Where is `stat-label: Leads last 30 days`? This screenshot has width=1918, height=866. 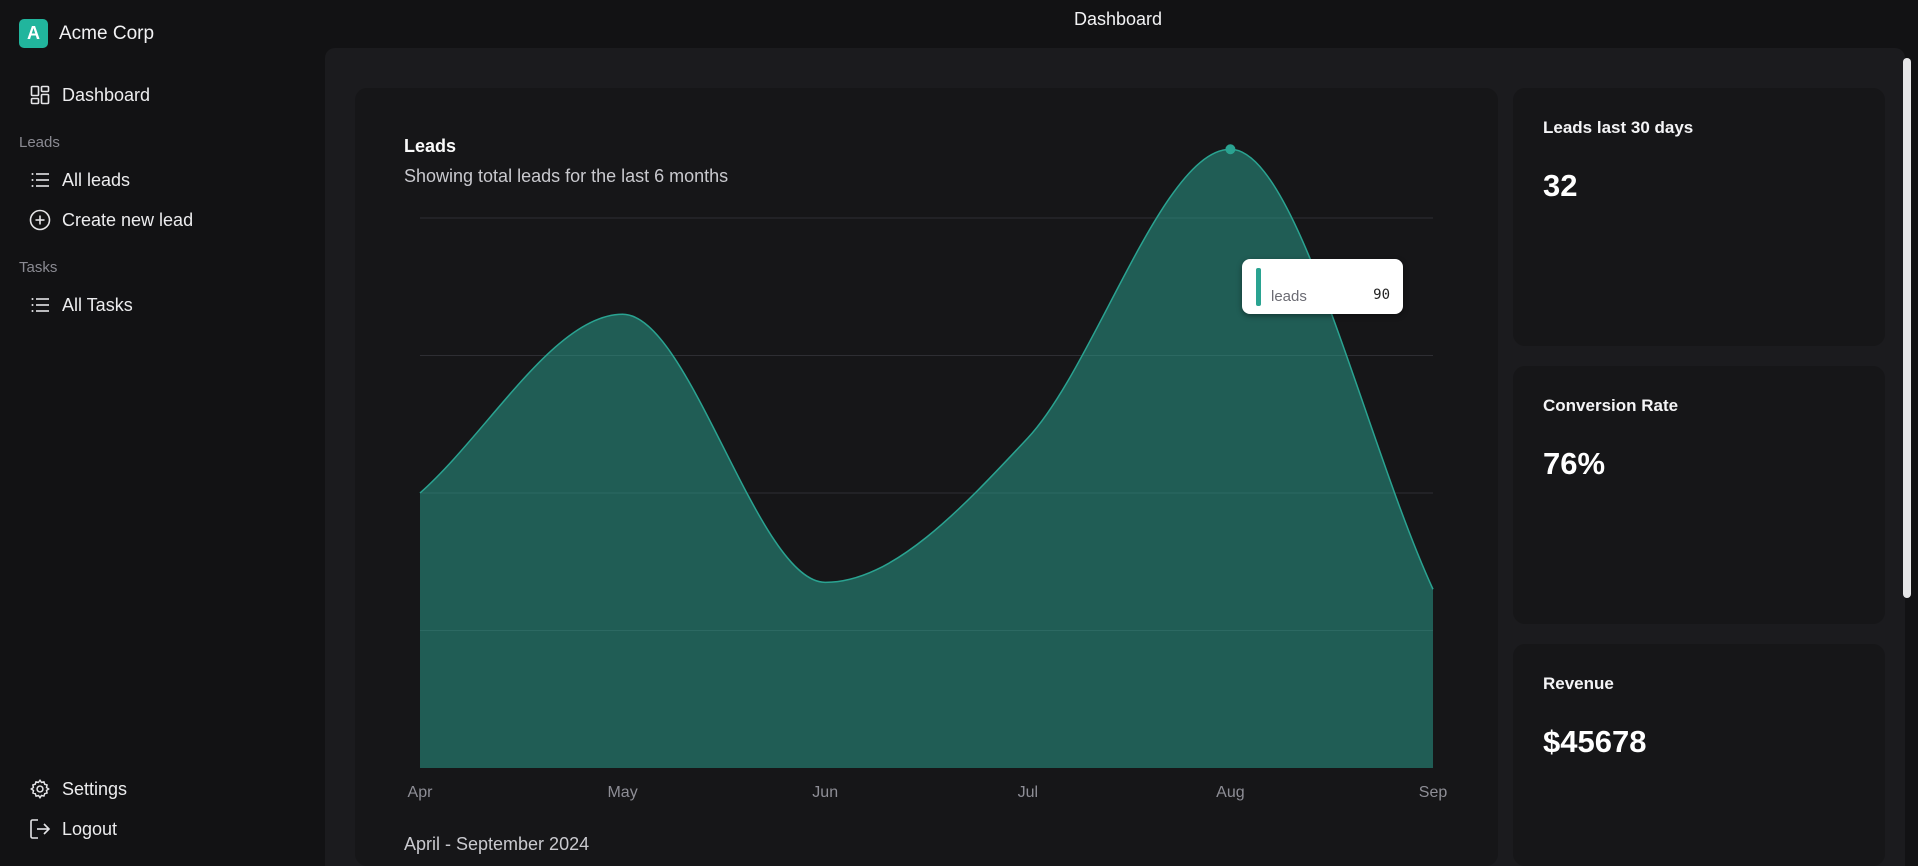
stat-label: Leads last 30 days is located at coordinates (1618, 127).